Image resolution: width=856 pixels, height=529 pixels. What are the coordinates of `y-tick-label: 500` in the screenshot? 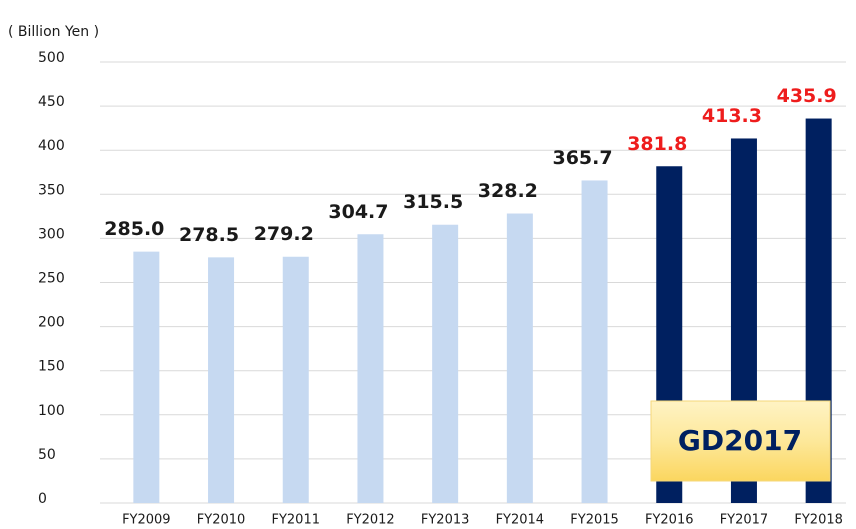 It's located at (51, 58).